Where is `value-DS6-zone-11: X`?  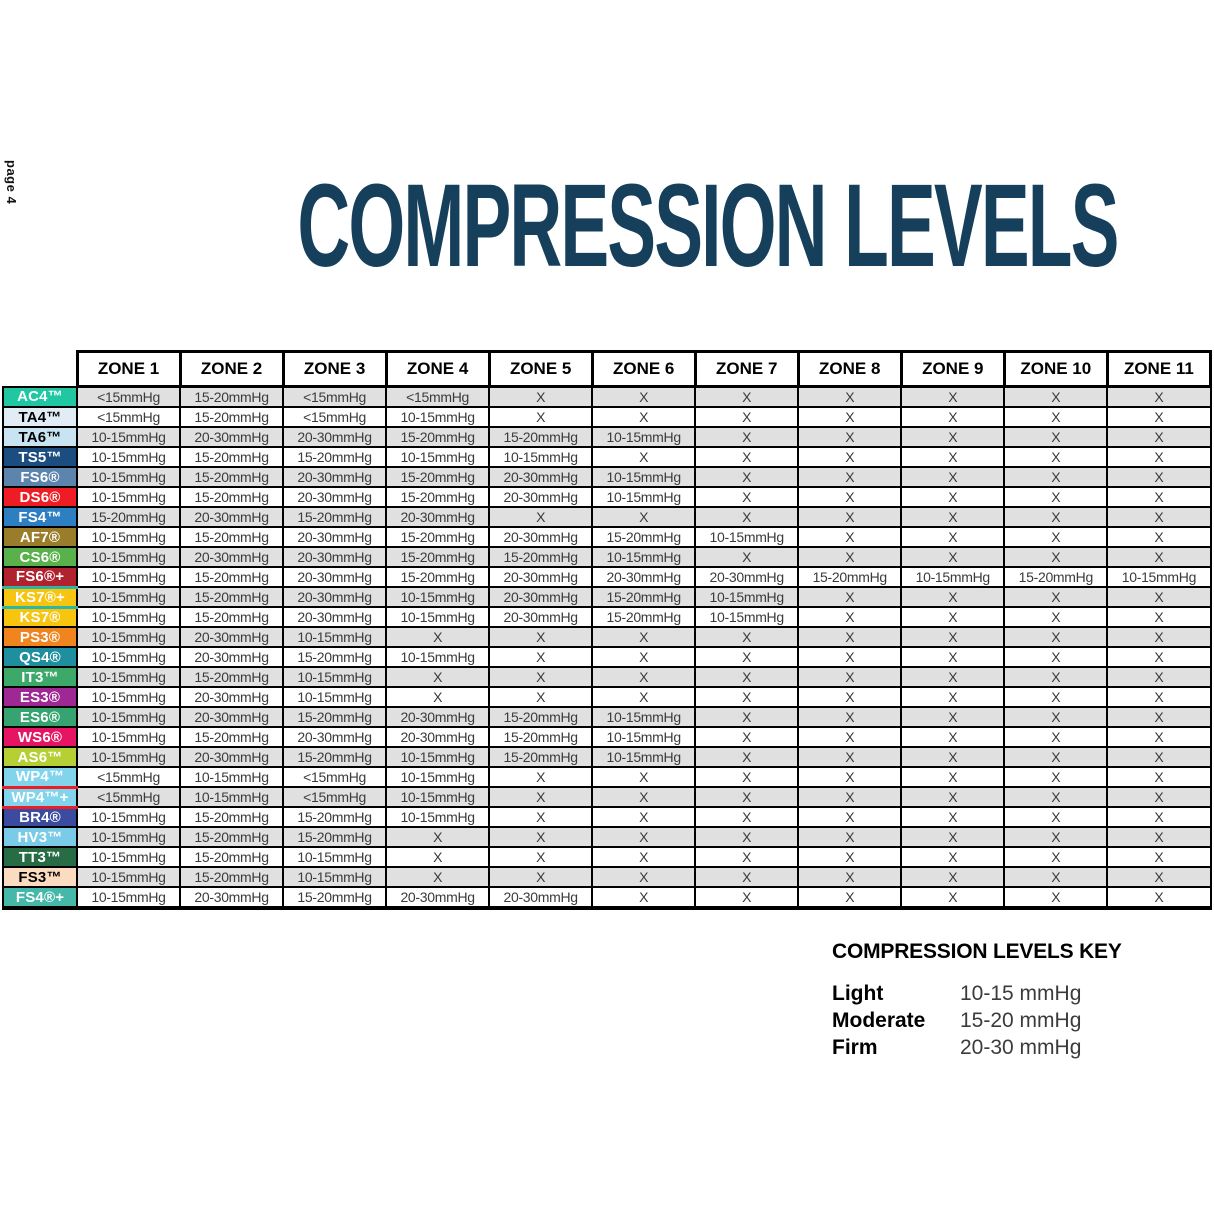 value-DS6-zone-11: X is located at coordinates (1159, 497).